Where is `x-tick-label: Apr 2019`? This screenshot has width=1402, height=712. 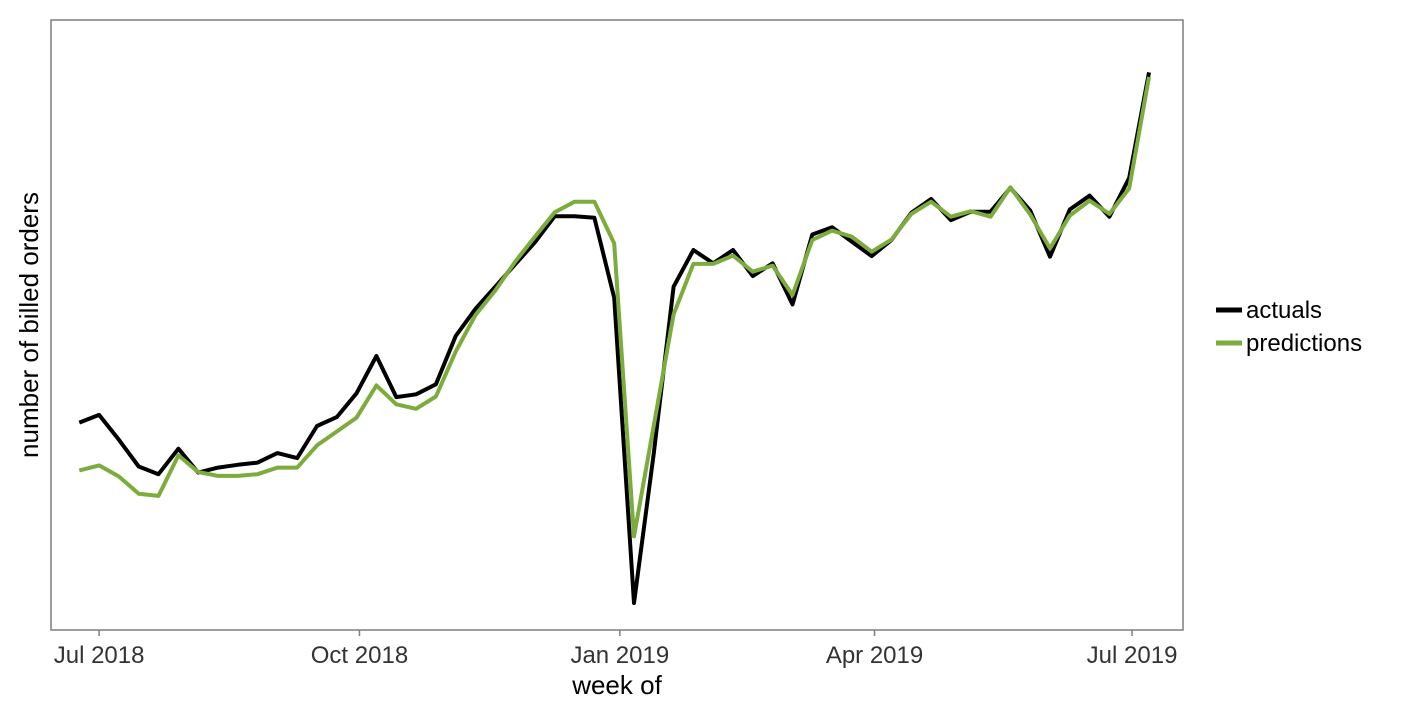 x-tick-label: Apr 2019 is located at coordinates (874, 655).